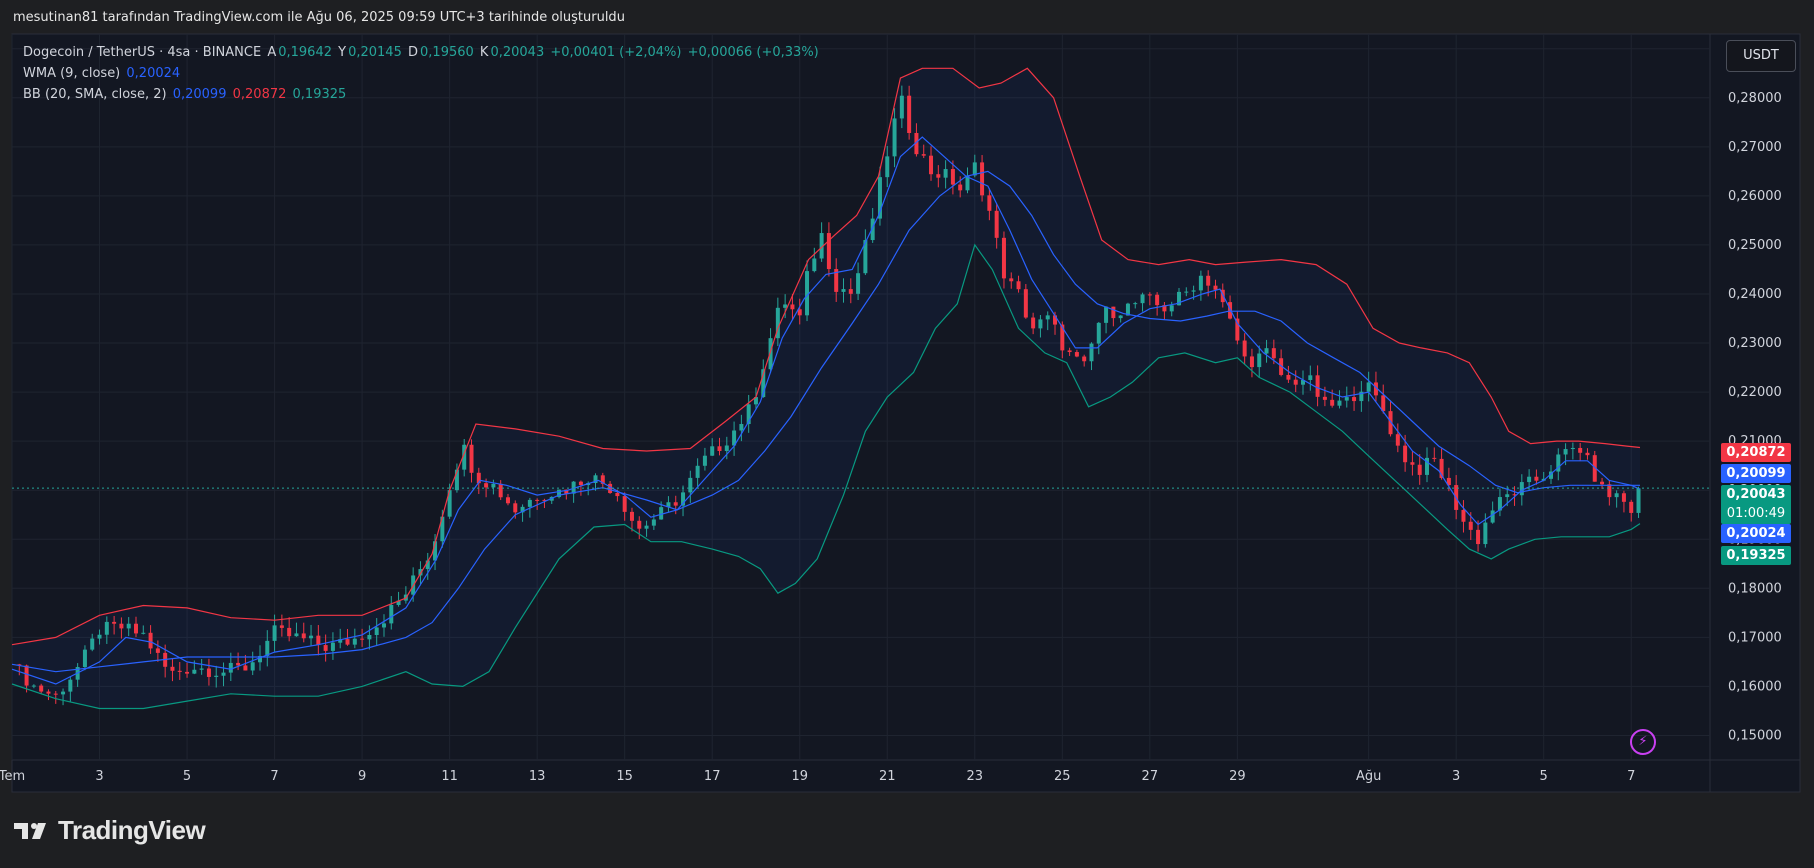 This screenshot has width=1814, height=868. I want to click on legend-close-value: 0,20043, so click(517, 52).